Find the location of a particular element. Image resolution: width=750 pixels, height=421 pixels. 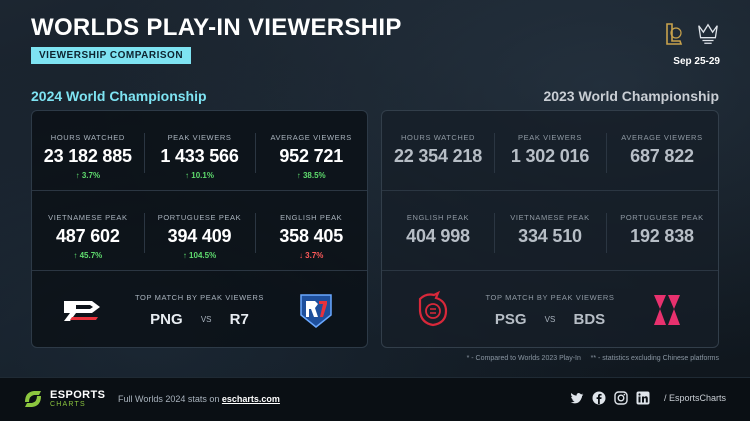

team-b-name: R7 is located at coordinates (239, 319).